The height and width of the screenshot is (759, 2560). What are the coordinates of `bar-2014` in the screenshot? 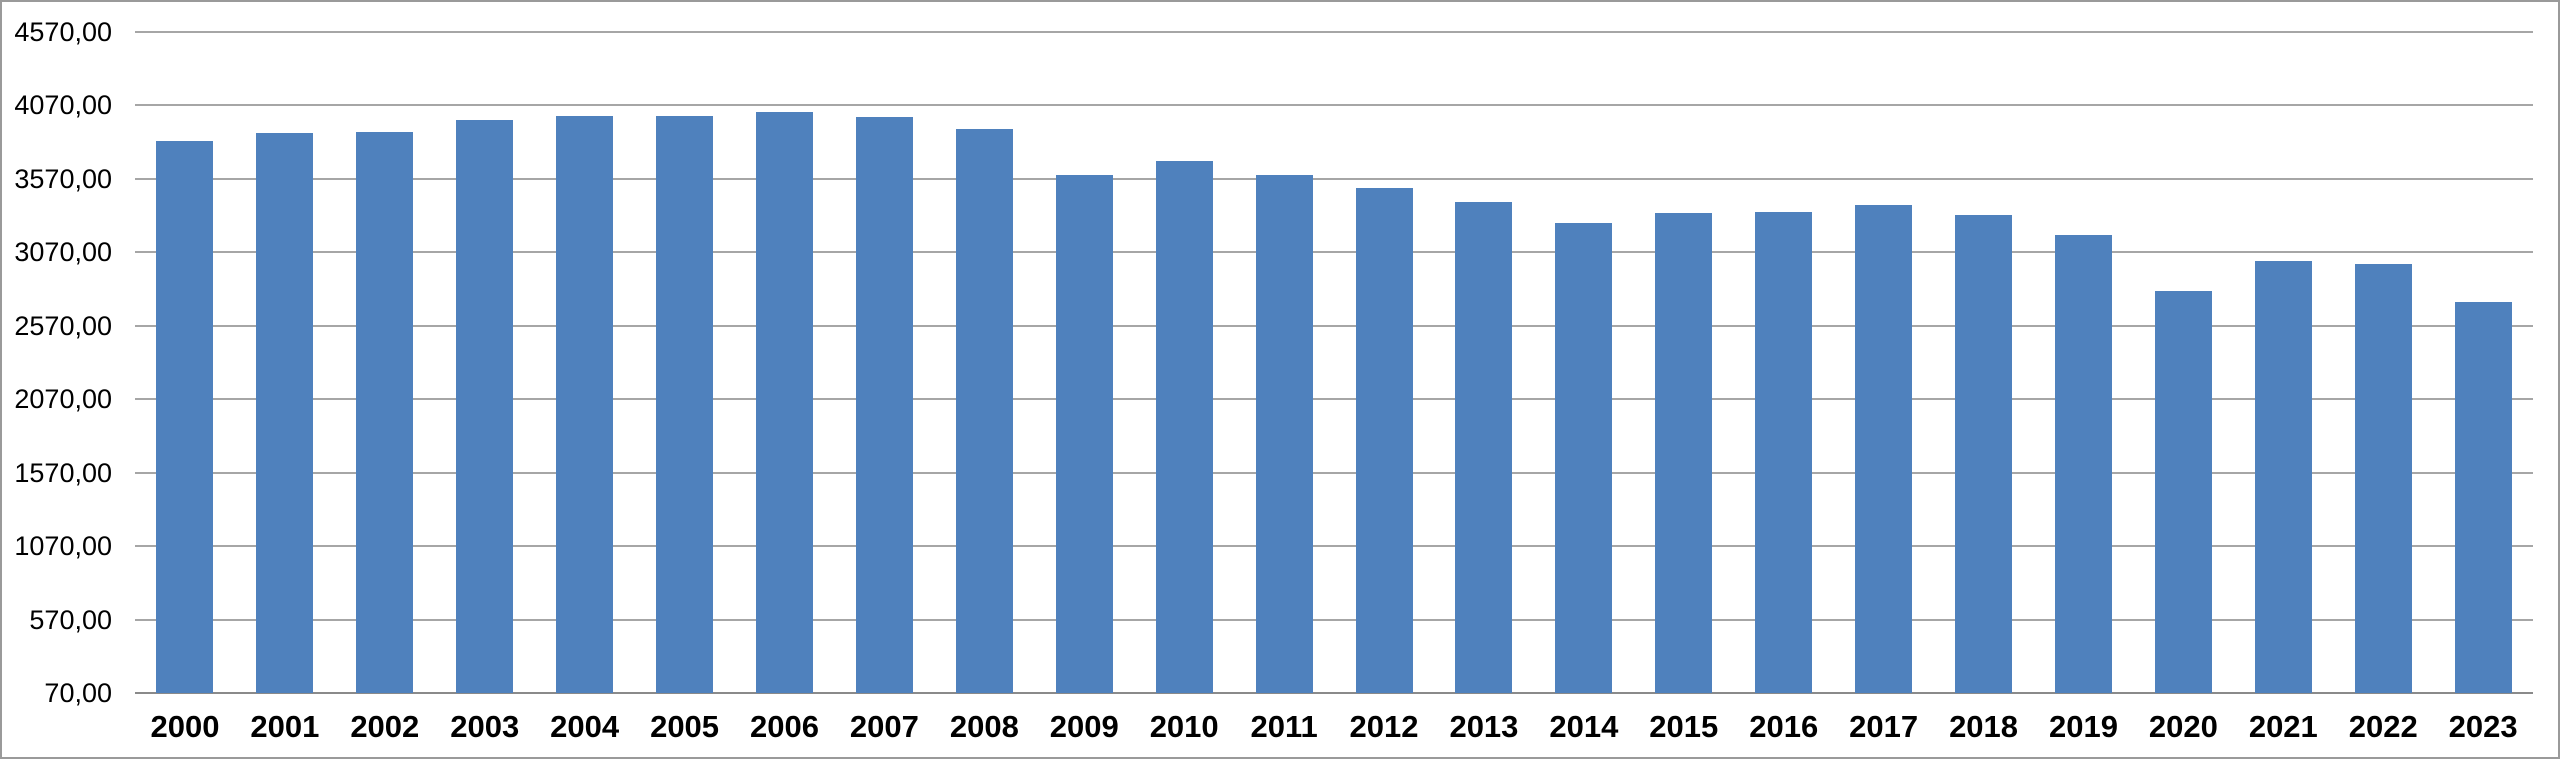 It's located at (1584, 457).